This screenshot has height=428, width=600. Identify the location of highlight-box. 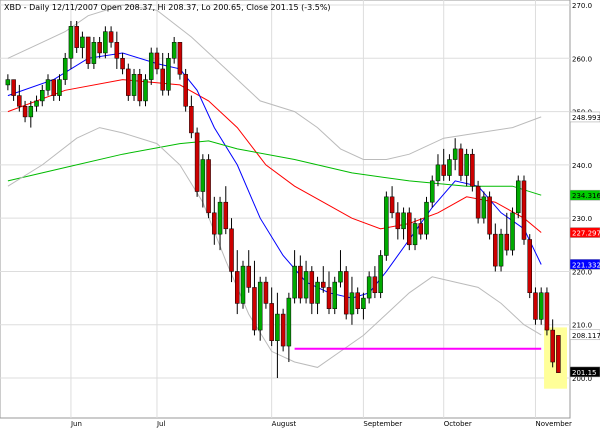
(555, 358).